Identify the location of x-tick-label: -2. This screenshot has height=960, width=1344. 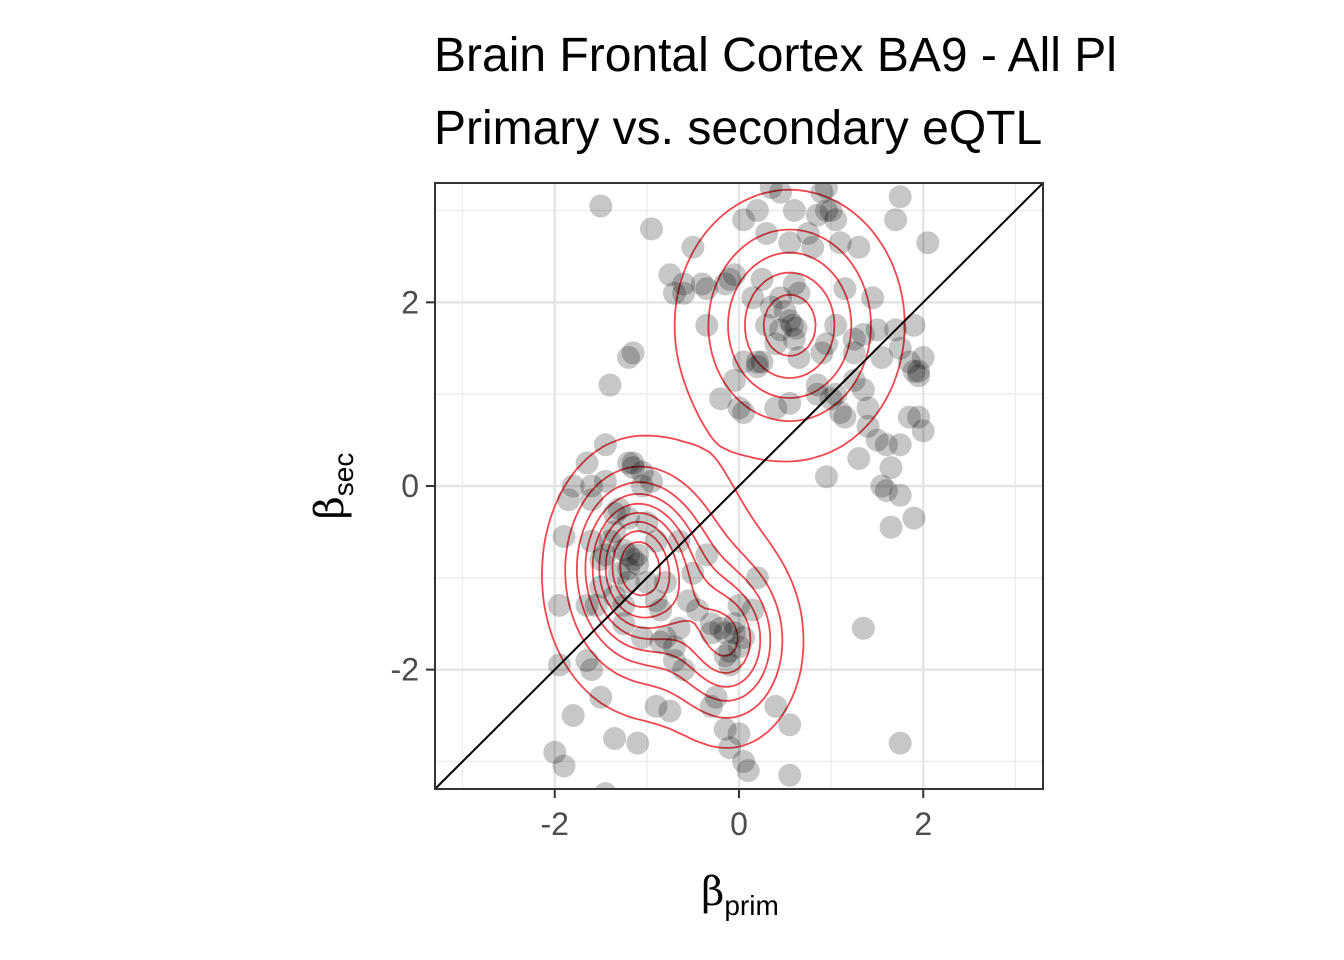
(555, 824).